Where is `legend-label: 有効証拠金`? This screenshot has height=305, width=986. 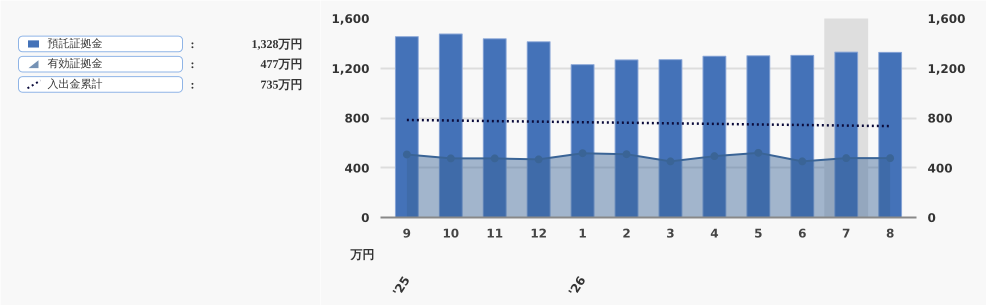 legend-label: 有効証拠金 is located at coordinates (75, 63).